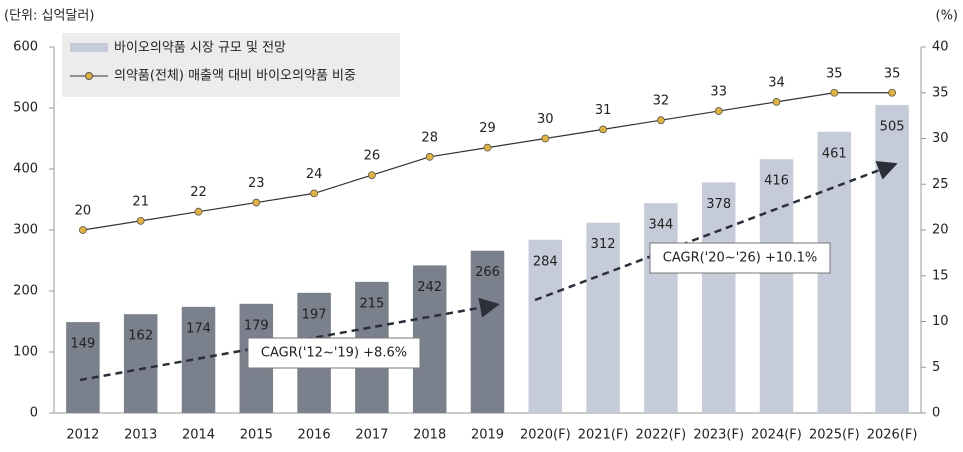  I want to click on y-tick-label: 0, so click(34, 413).